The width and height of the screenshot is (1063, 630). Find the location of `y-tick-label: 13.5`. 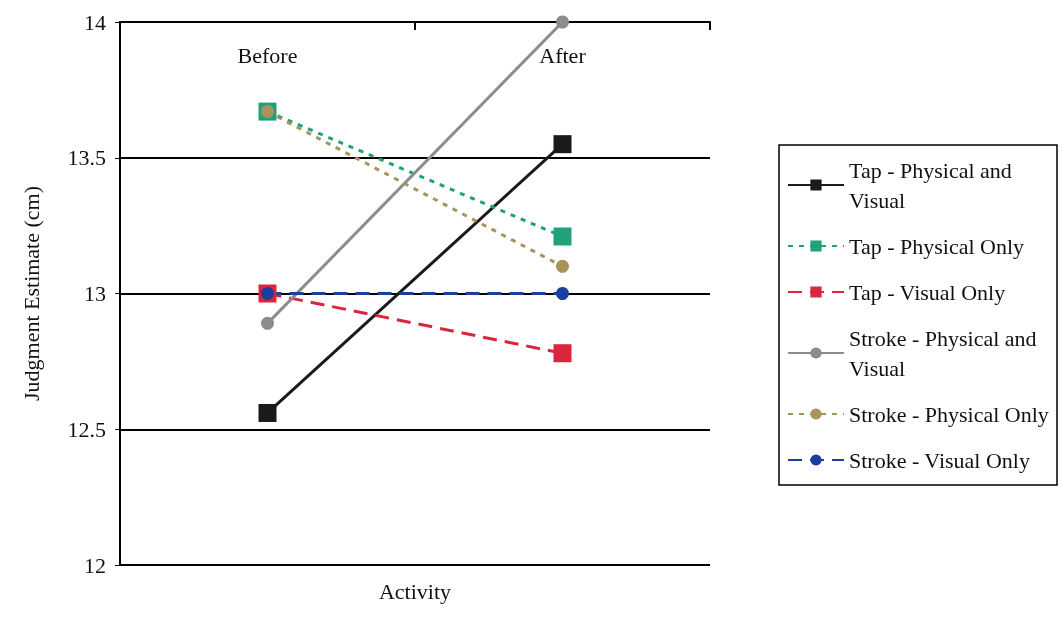

y-tick-label: 13.5 is located at coordinates (86, 158).